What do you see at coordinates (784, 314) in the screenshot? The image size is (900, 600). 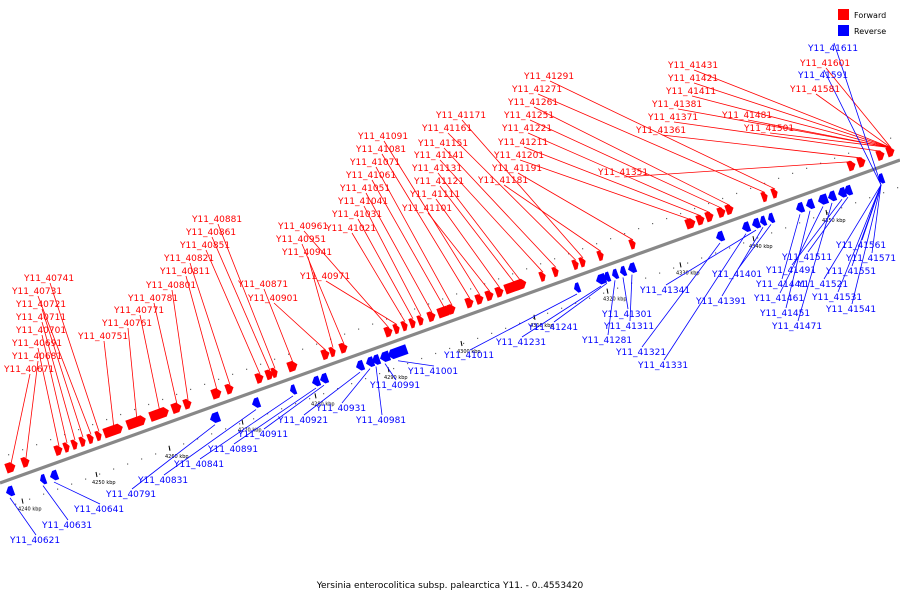 I see `gene-label: Y11_41451` at bounding box center [784, 314].